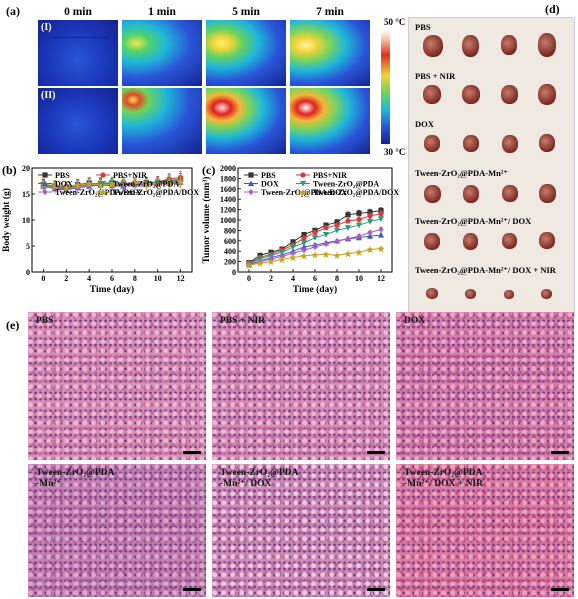 The width and height of the screenshot is (578, 599). Describe the element at coordinates (330, 175) in the screenshot. I see `legend-entry: PBS+NIR` at that location.